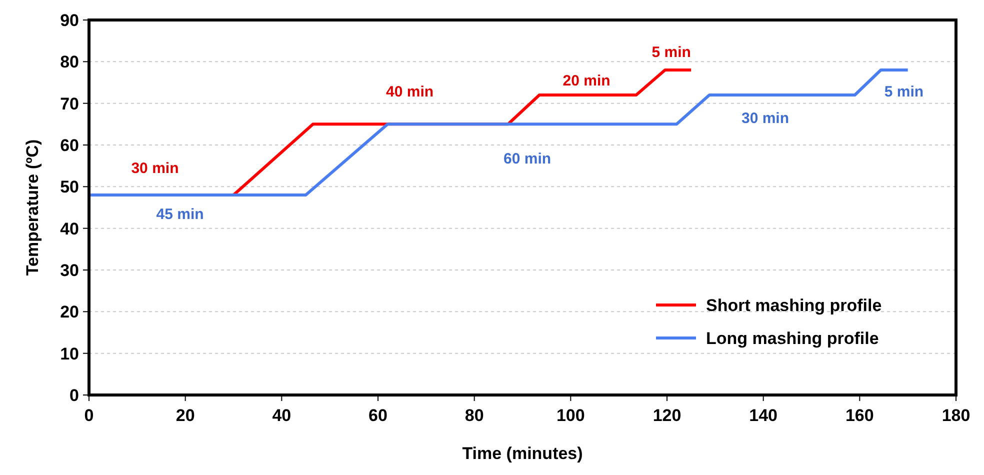 The width and height of the screenshot is (984, 475). I want to click on annotation: 60 min, so click(528, 159).